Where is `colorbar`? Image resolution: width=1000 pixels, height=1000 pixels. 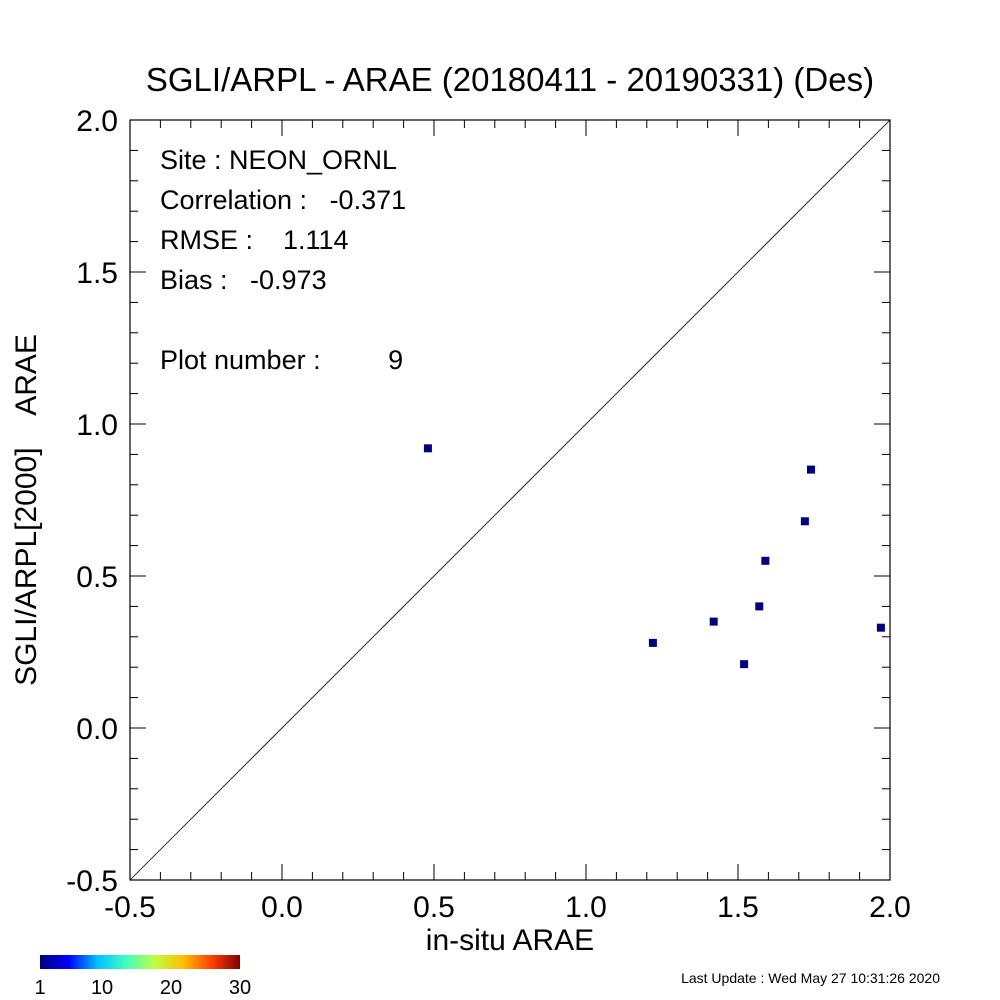 colorbar is located at coordinates (140, 962).